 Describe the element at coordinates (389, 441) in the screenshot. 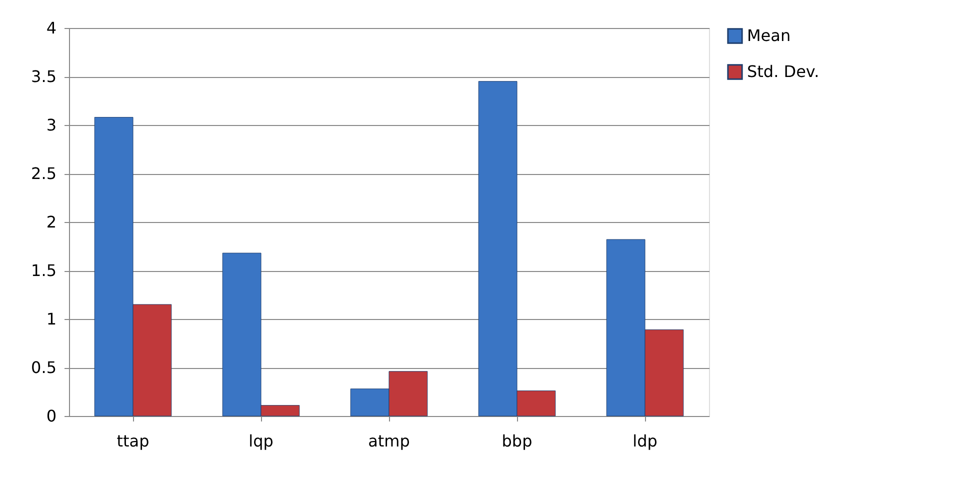

I see `x-tick-label: atmp` at that location.